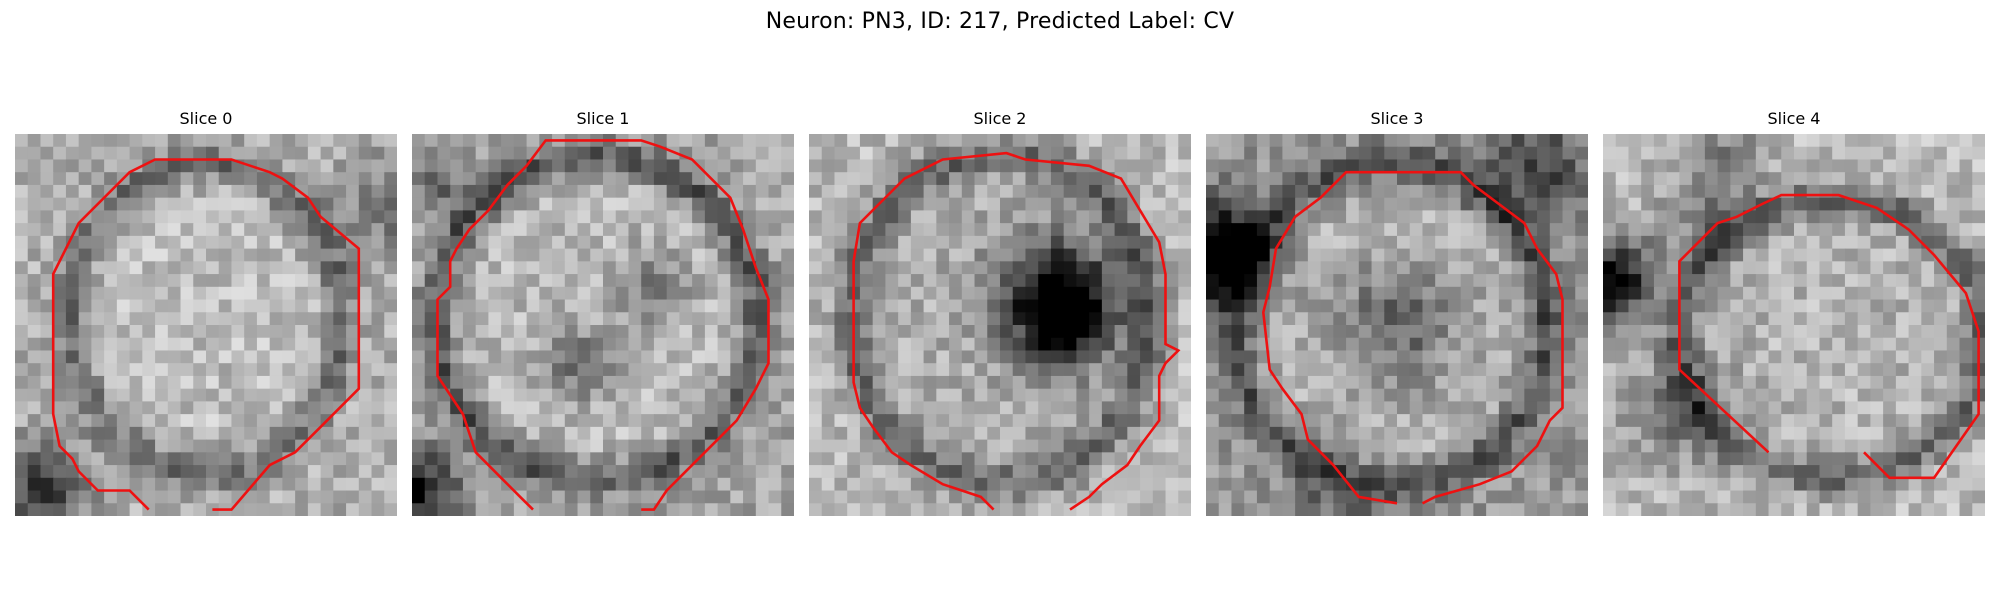 The image size is (2000, 600). I want to click on slice-0-image, so click(206, 325).